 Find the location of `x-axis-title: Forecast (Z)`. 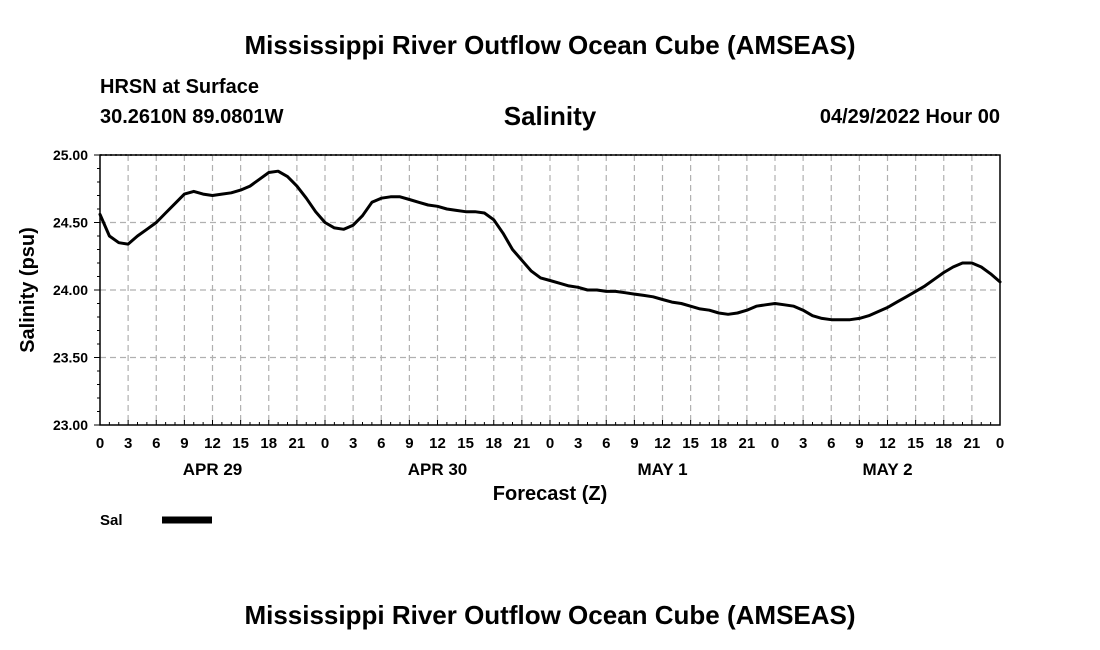

x-axis-title: Forecast (Z) is located at coordinates (550, 494).